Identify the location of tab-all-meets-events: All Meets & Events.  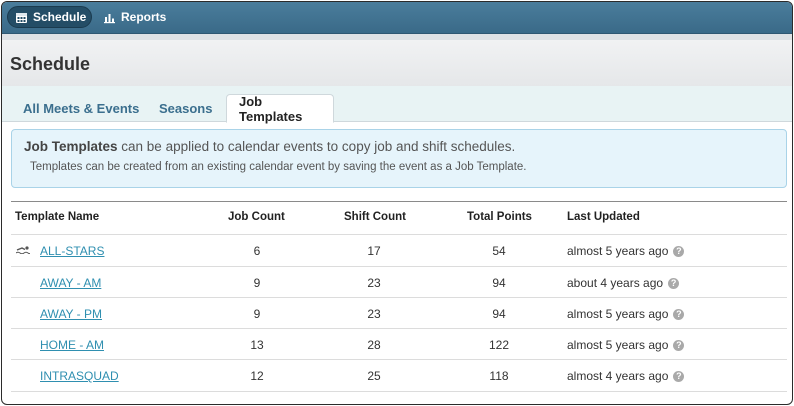
(81, 108).